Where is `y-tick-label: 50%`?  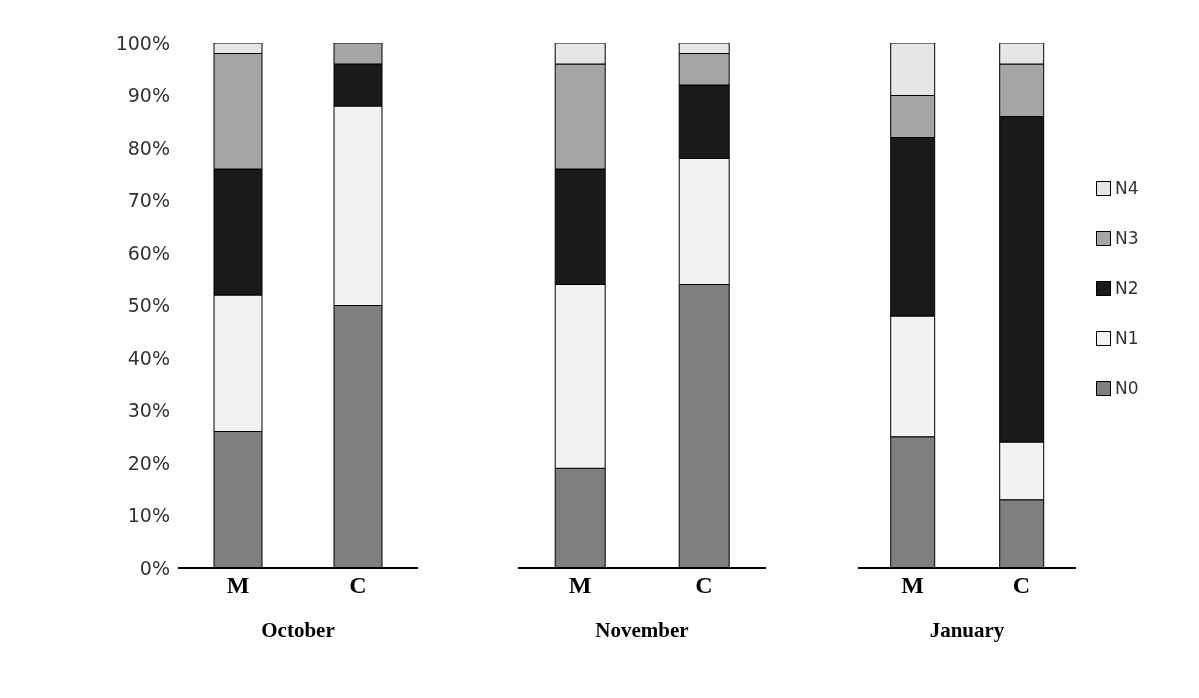 y-tick-label: 50% is located at coordinates (148, 305).